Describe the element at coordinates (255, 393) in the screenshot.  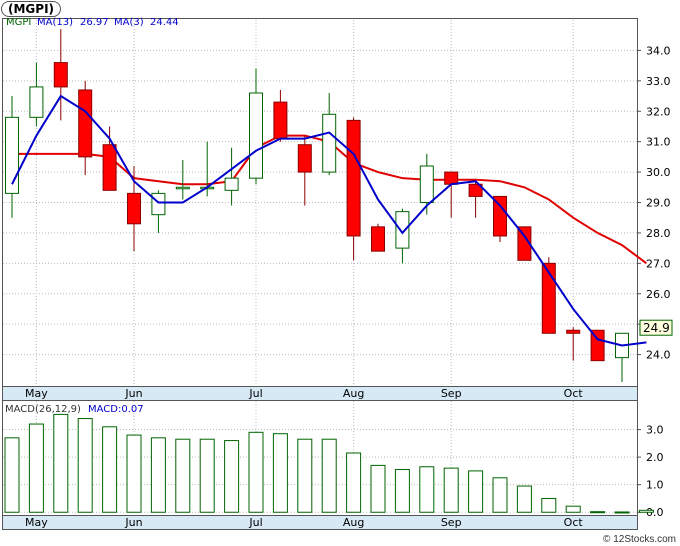
I see `date-label-top: Jul` at that location.